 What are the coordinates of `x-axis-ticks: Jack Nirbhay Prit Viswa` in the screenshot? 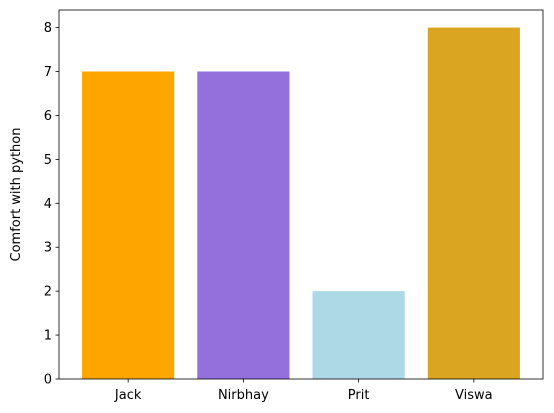 It's located at (303, 391).